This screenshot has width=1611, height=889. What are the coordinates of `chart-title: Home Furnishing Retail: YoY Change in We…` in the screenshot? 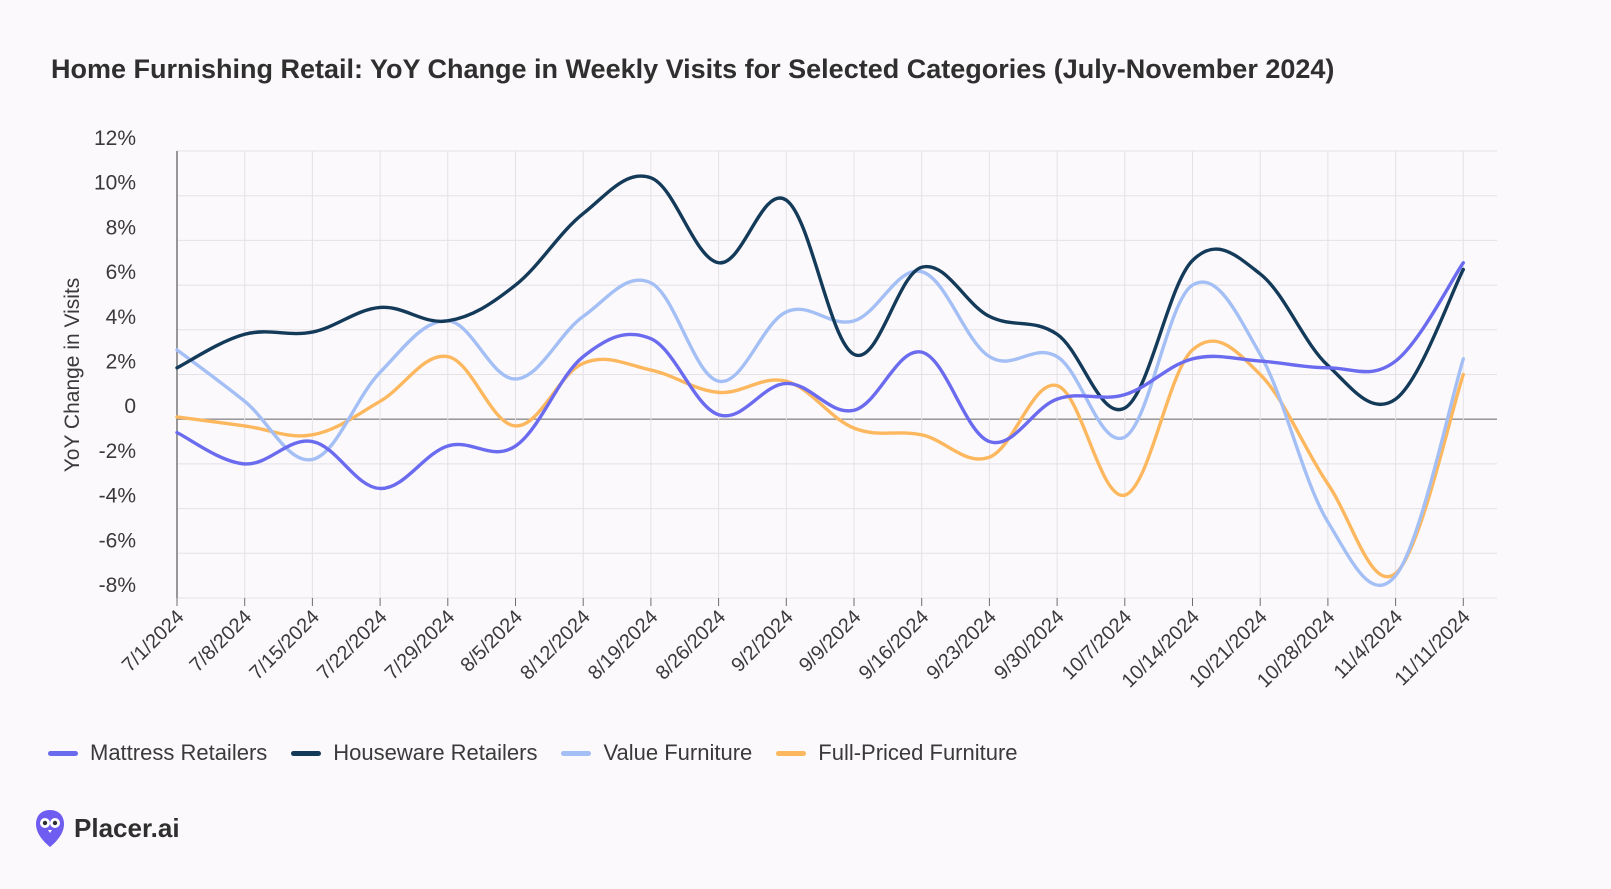 It's located at (693, 69).